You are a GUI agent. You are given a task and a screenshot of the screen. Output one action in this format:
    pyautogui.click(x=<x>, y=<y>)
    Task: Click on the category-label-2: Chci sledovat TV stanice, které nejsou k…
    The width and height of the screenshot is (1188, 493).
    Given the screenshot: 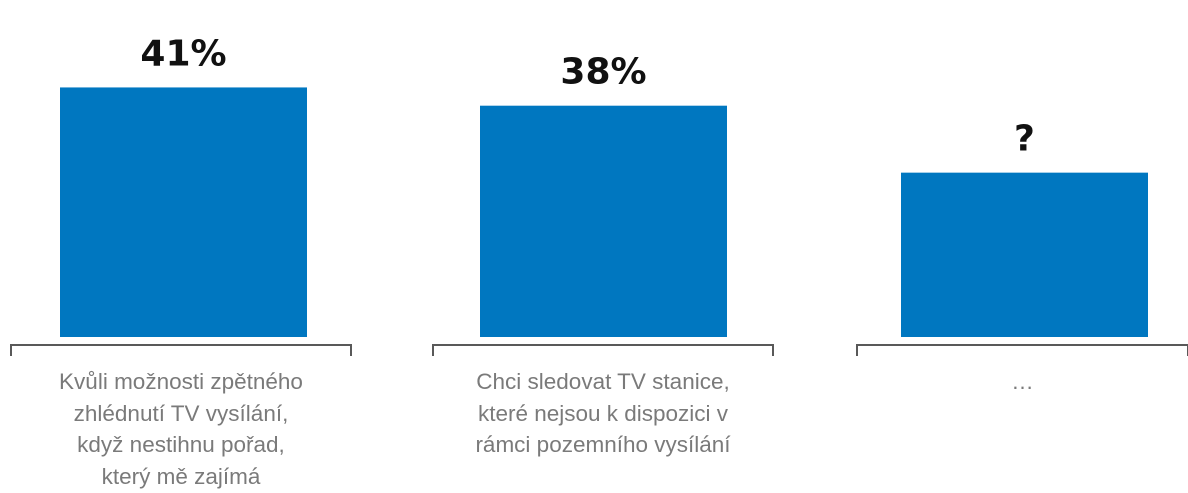 What is the action you would take?
    pyautogui.click(x=603, y=413)
    